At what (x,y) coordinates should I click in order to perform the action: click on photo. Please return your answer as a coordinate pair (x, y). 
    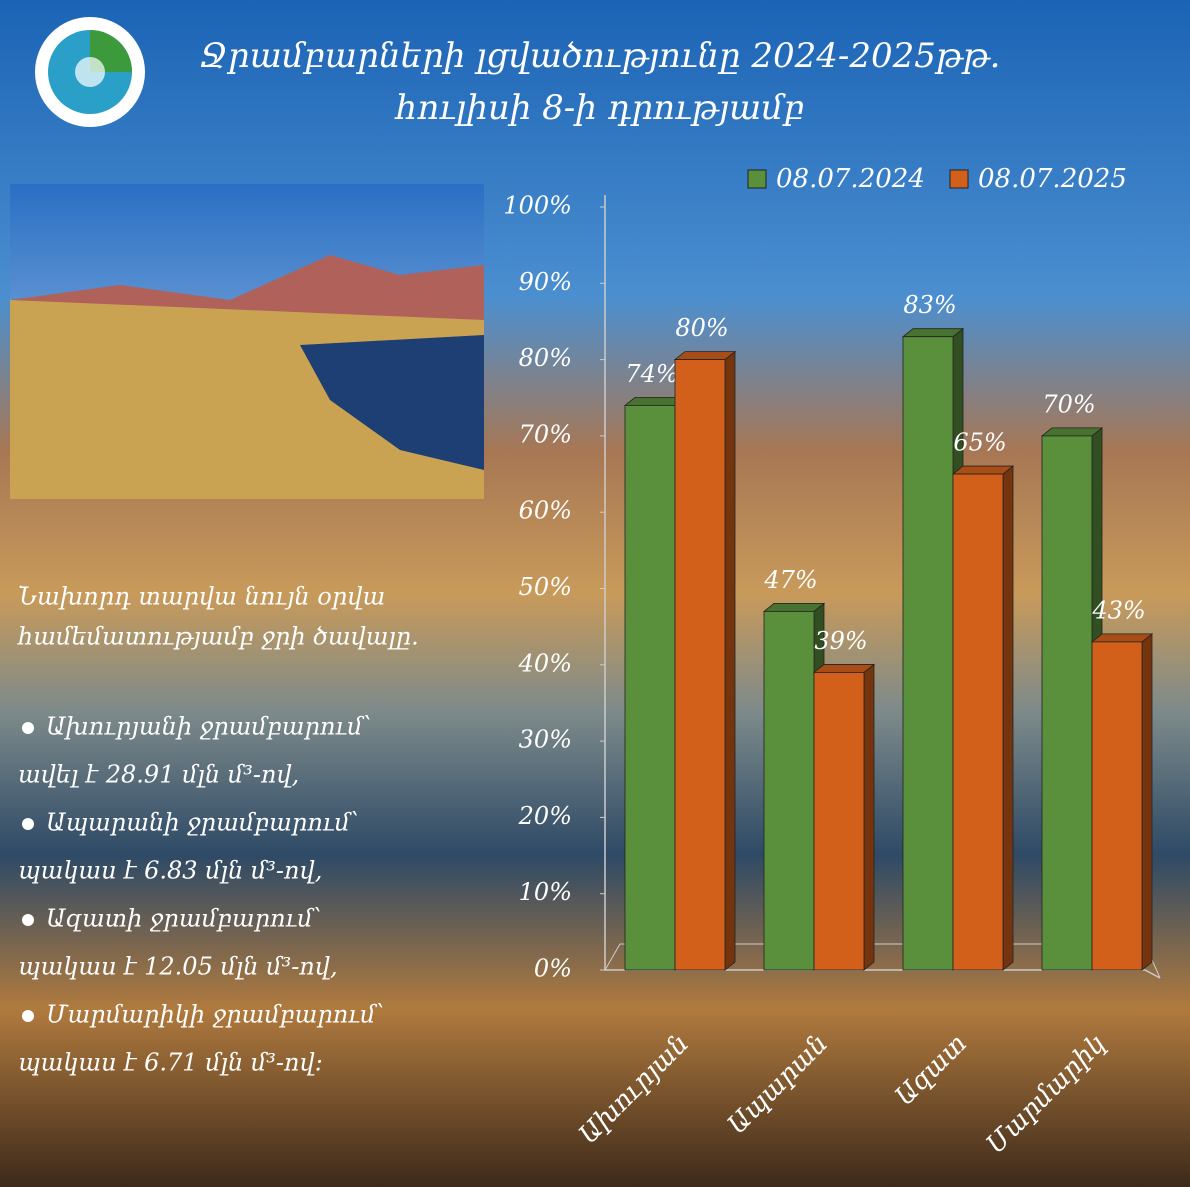
    Looking at the image, I should click on (247, 341).